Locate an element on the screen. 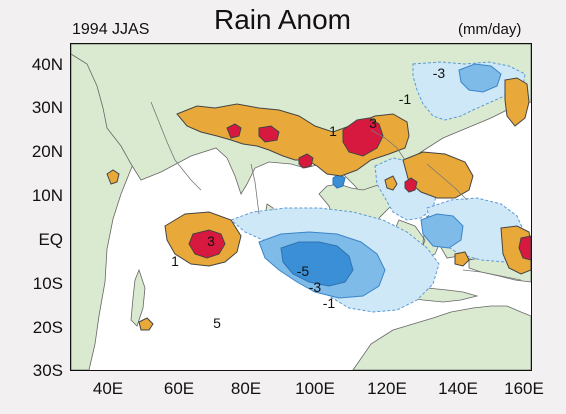  contour-label-minus1-indian-ocean: -1 is located at coordinates (329, 303).